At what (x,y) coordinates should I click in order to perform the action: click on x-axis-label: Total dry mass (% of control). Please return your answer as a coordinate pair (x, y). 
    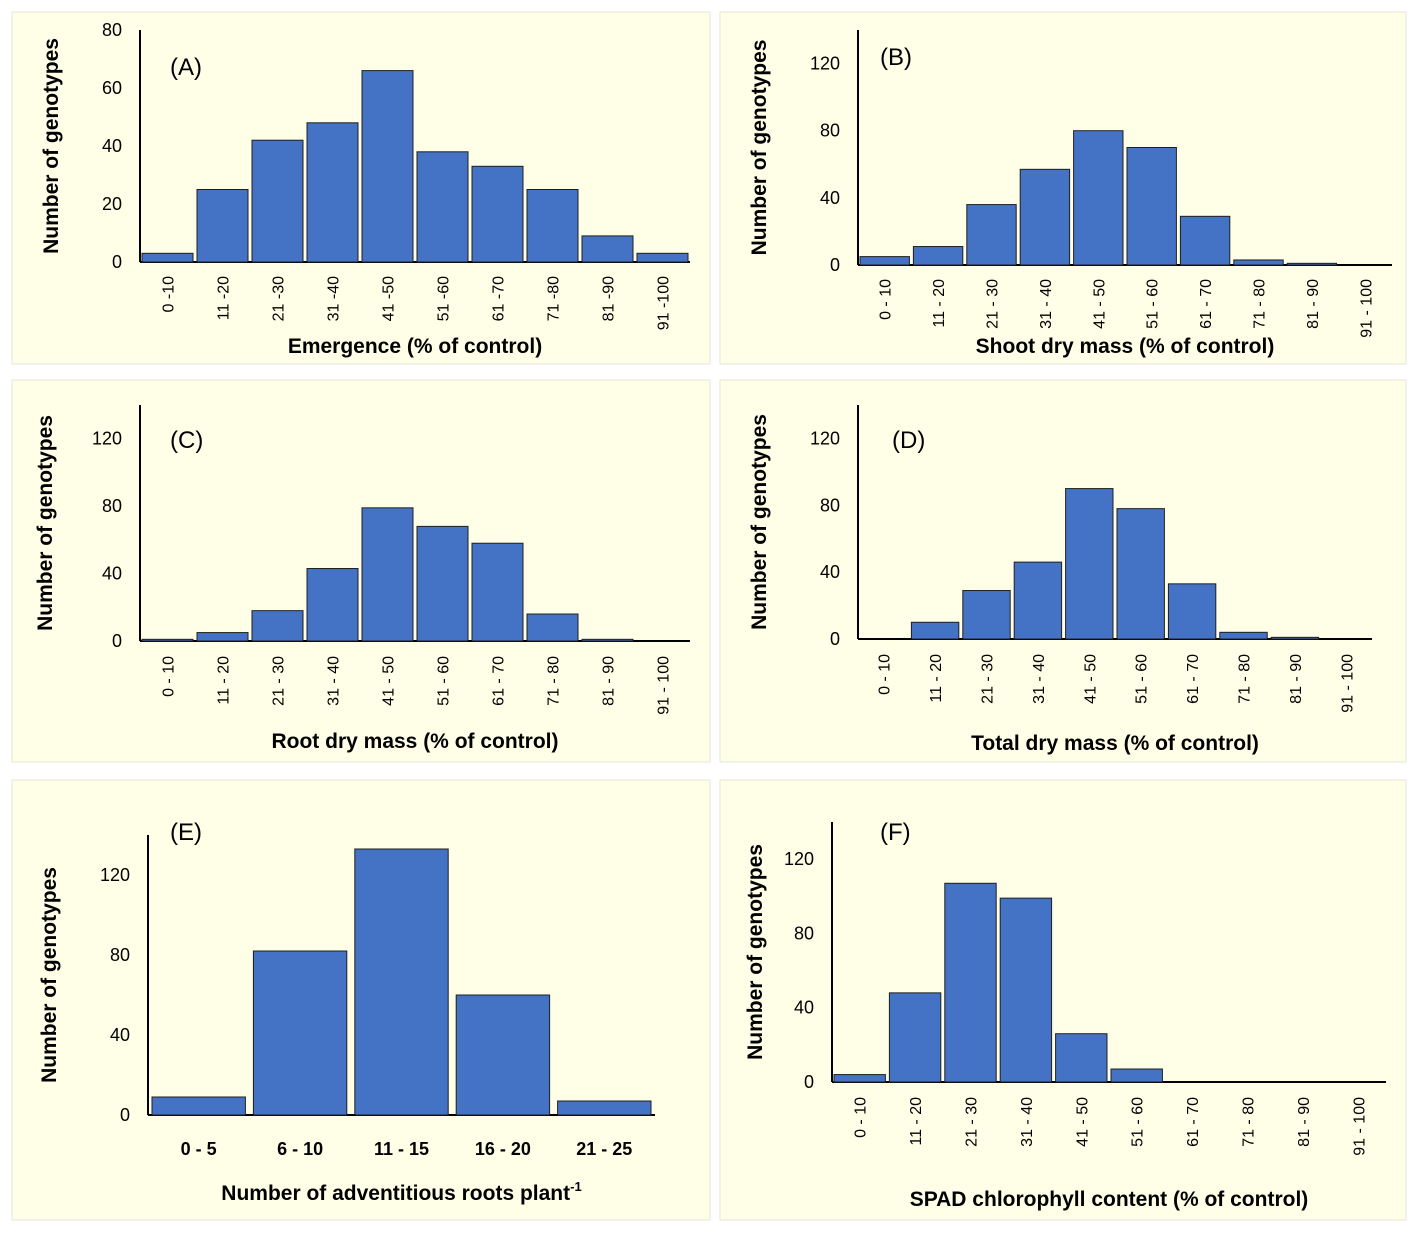
    Looking at the image, I should click on (1115, 743).